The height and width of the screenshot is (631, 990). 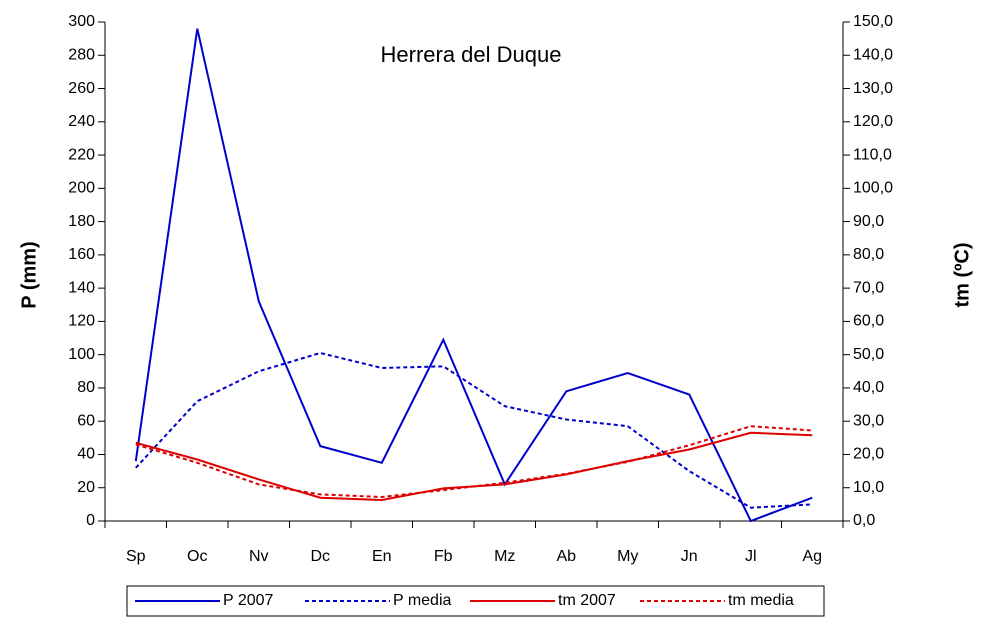 What do you see at coordinates (868, 254) in the screenshot?
I see `y2-tick-label: 80,0` at bounding box center [868, 254].